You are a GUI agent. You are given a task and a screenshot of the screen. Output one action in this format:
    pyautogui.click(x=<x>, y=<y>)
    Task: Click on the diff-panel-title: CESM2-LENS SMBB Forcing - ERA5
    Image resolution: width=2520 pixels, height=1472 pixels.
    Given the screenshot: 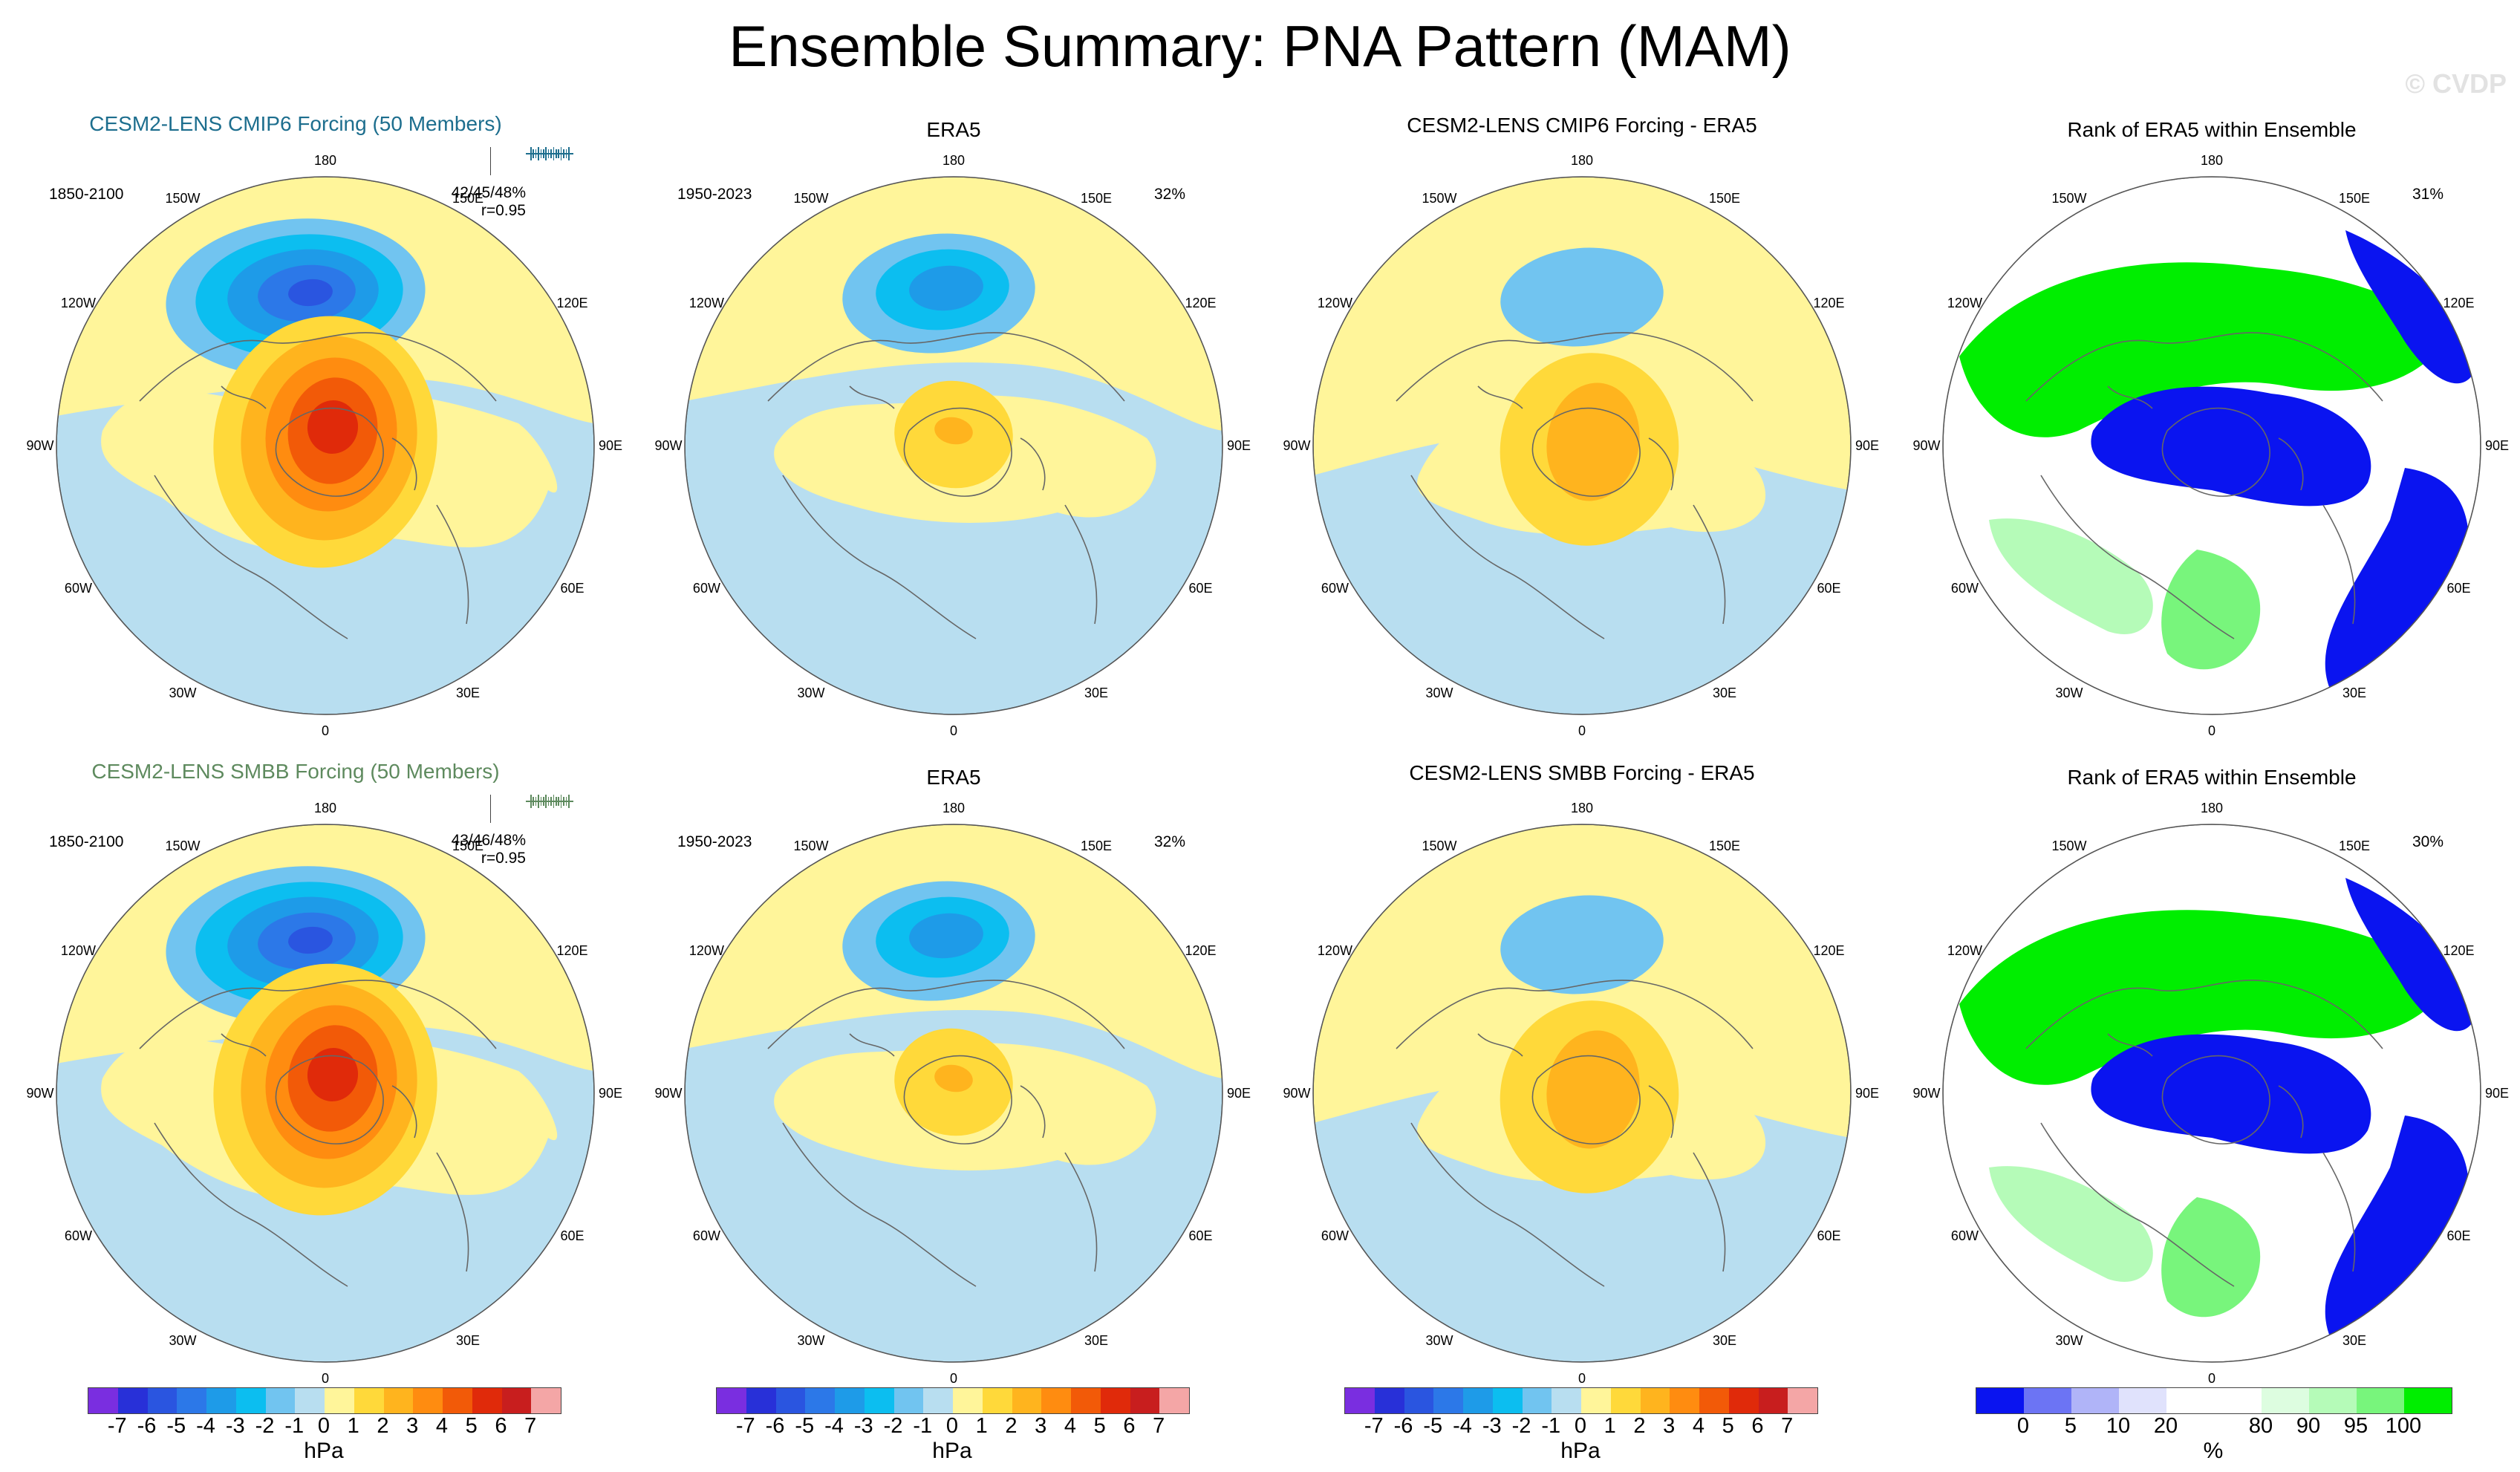 What is the action you would take?
    pyautogui.click(x=1582, y=772)
    